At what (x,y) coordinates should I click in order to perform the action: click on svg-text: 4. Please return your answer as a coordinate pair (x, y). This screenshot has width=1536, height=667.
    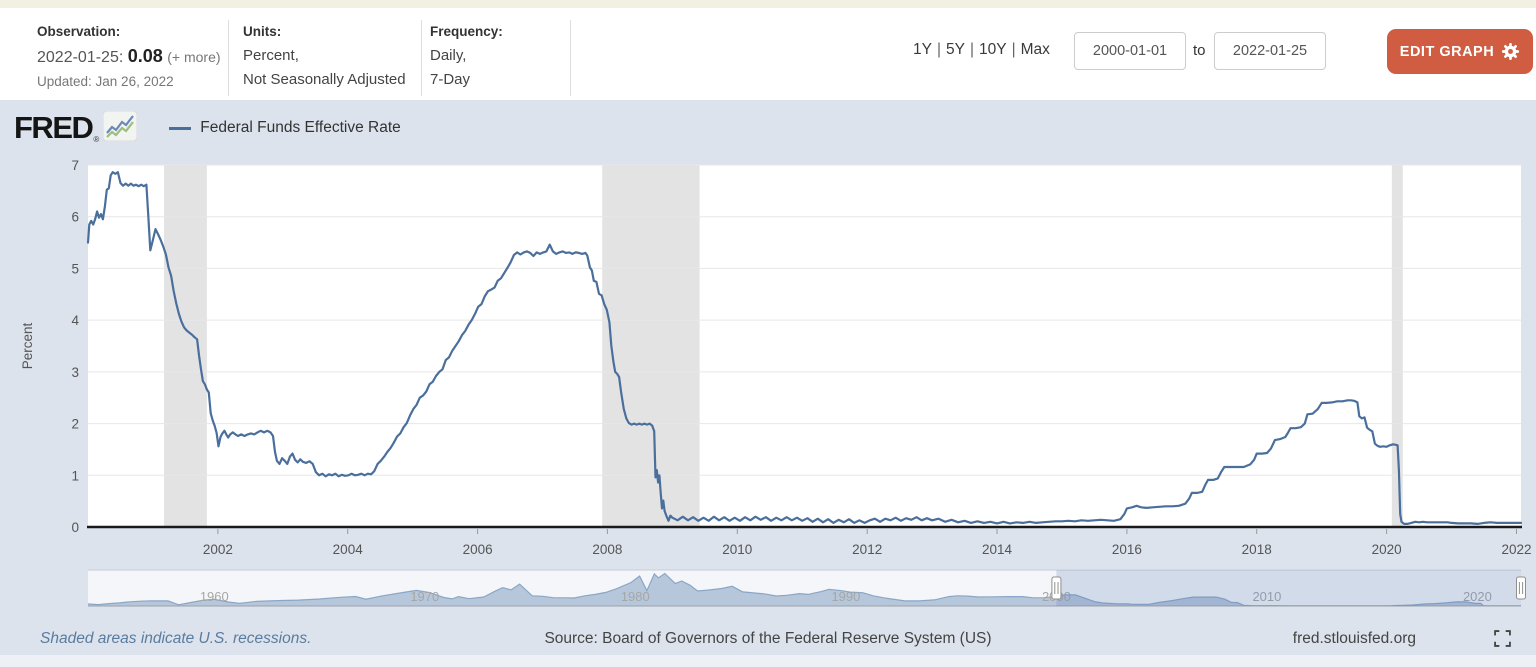
    Looking at the image, I should click on (75, 320).